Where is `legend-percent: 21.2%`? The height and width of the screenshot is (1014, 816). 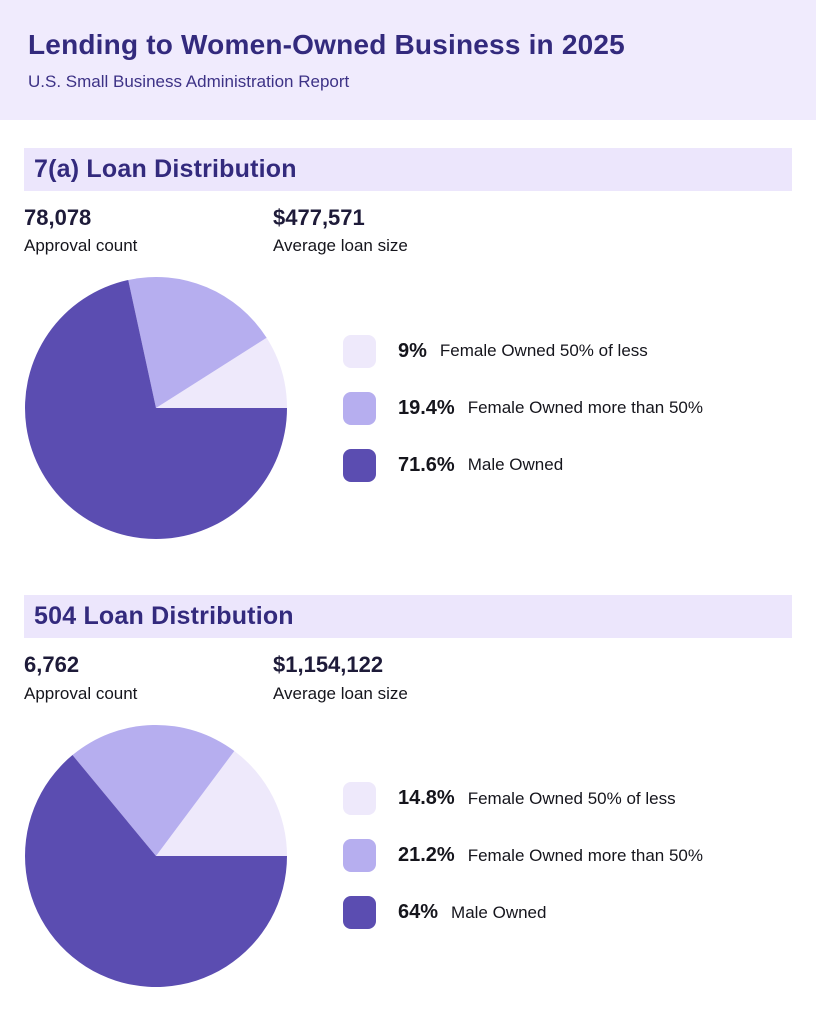 legend-percent: 21.2% is located at coordinates (426, 855).